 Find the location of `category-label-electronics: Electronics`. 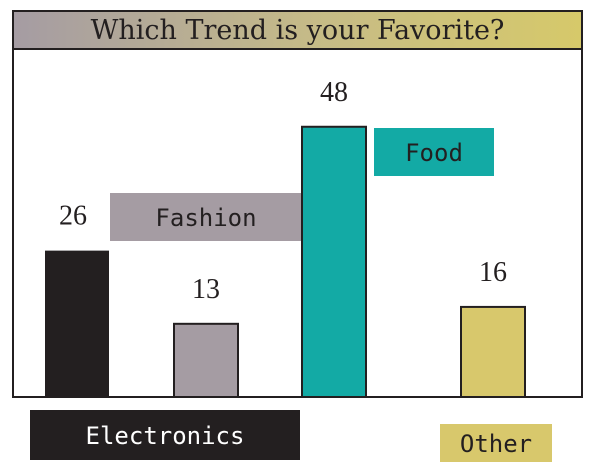

category-label-electronics: Electronics is located at coordinates (165, 436).